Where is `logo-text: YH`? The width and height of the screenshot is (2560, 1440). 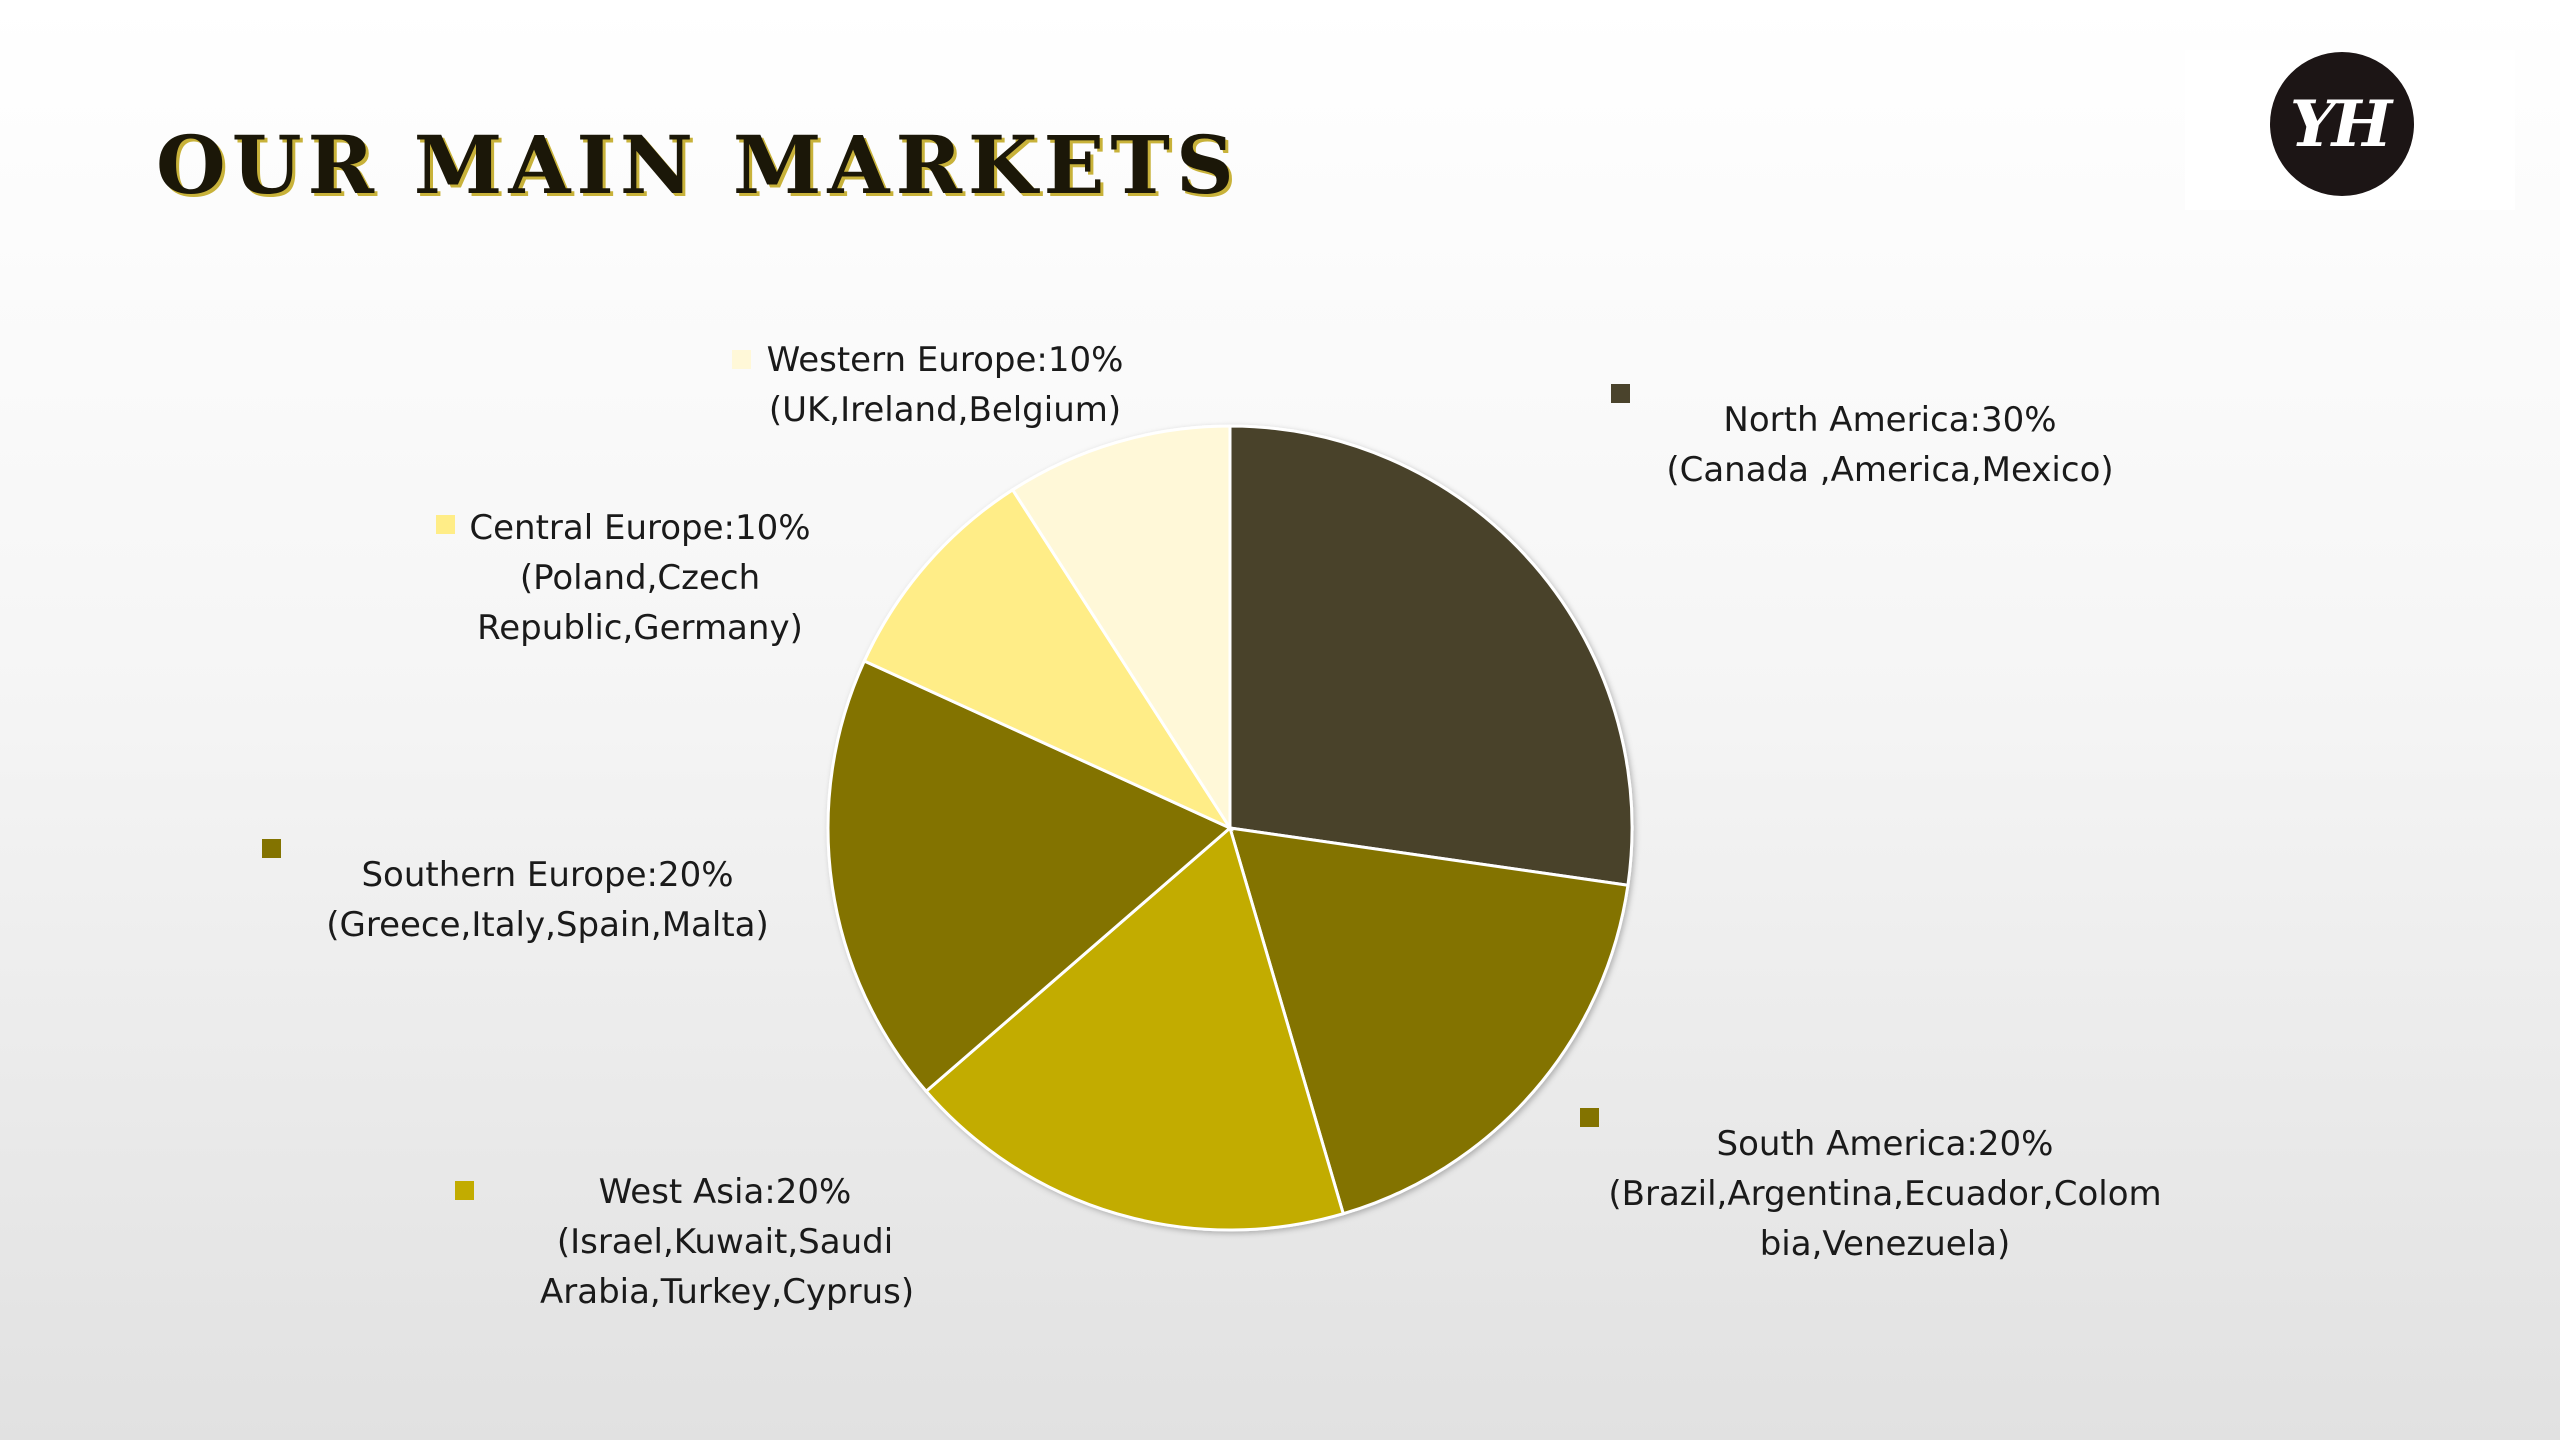 logo-text: YH is located at coordinates (2340, 124).